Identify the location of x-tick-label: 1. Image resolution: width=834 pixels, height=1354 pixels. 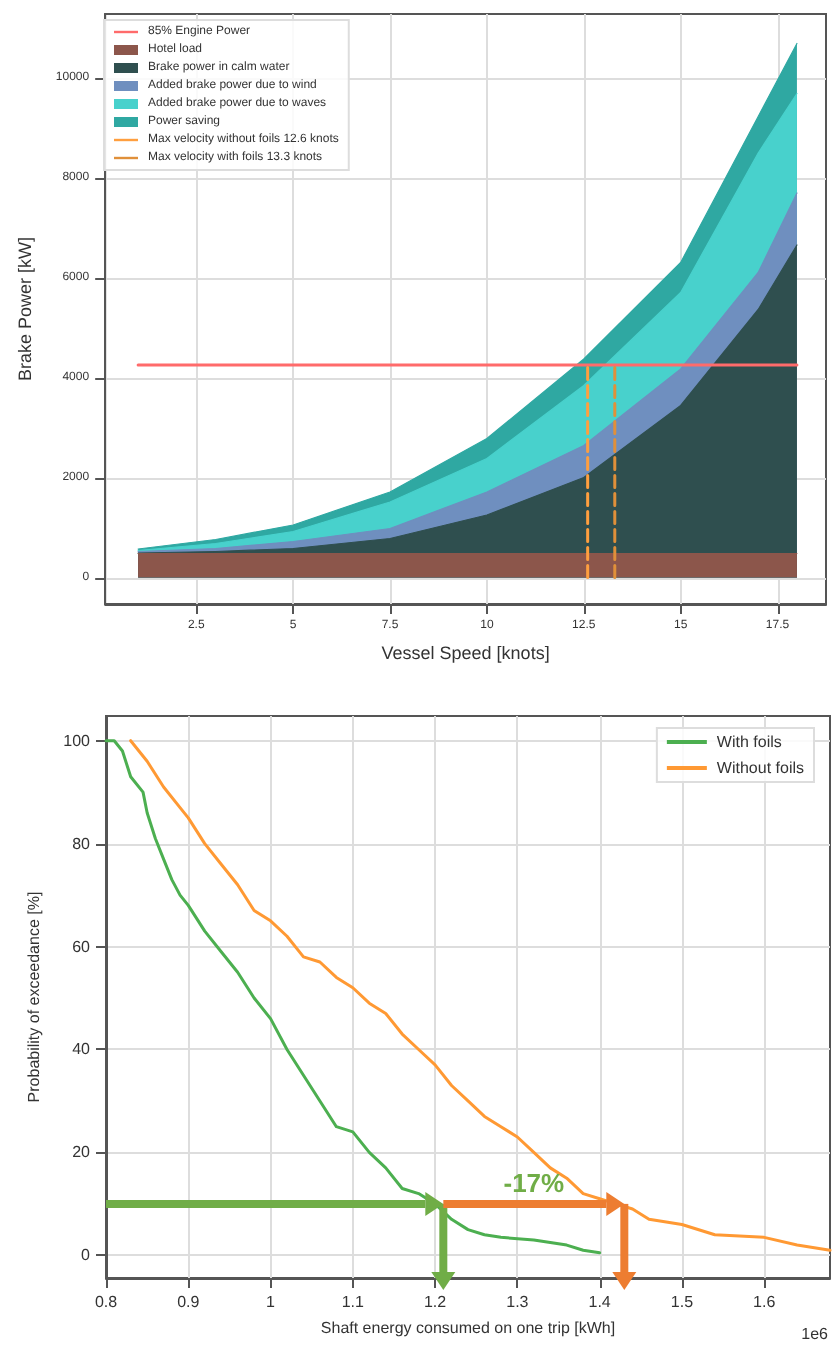
(271, 1302).